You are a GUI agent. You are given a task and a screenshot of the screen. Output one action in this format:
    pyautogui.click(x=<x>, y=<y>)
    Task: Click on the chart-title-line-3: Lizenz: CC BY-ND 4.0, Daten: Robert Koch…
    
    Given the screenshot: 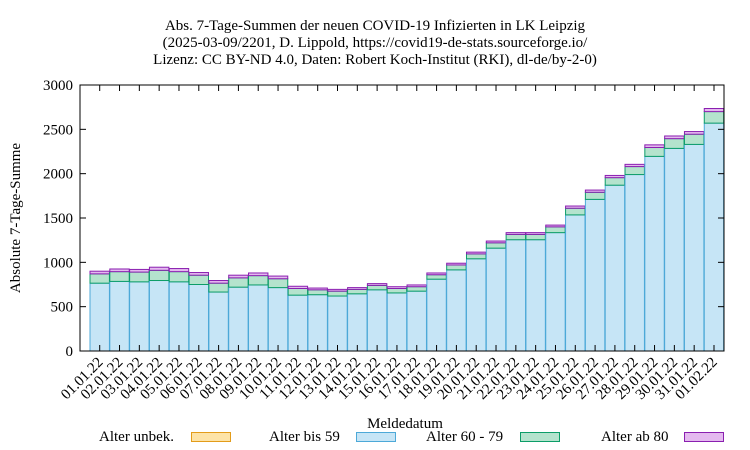 What is the action you would take?
    pyautogui.click(x=375, y=60)
    